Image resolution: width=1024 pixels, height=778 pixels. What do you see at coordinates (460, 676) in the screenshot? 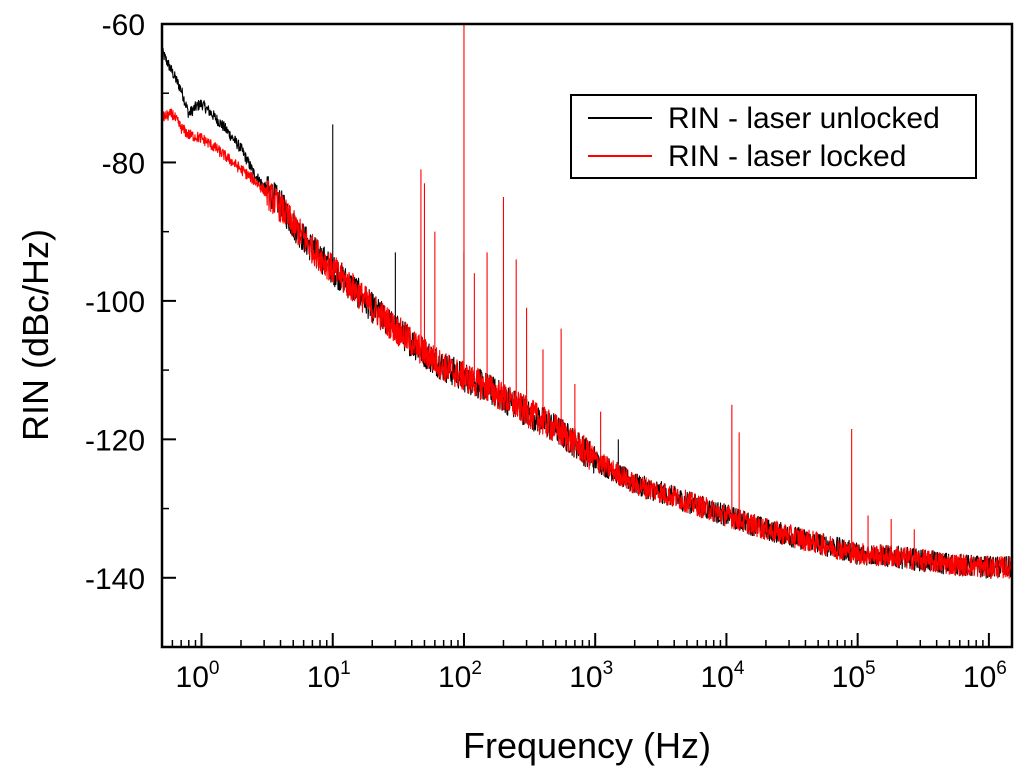
I see `x-tick-label: 10²` at bounding box center [460, 676].